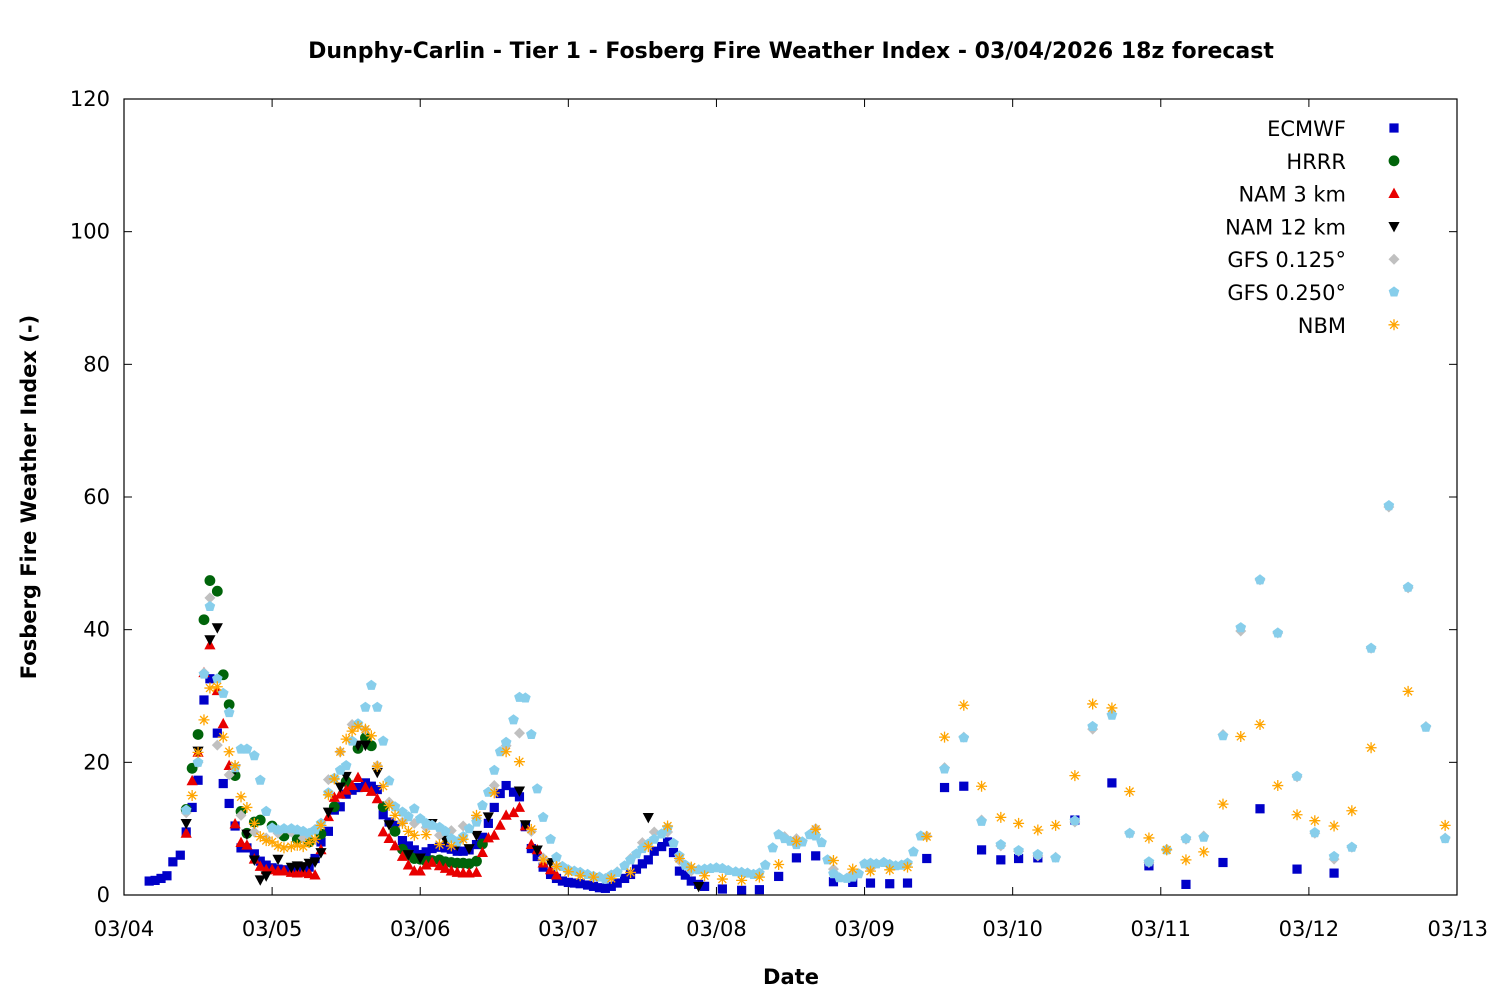  What do you see at coordinates (272, 929) in the screenshot?
I see `x-tick-label: 03/05` at bounding box center [272, 929].